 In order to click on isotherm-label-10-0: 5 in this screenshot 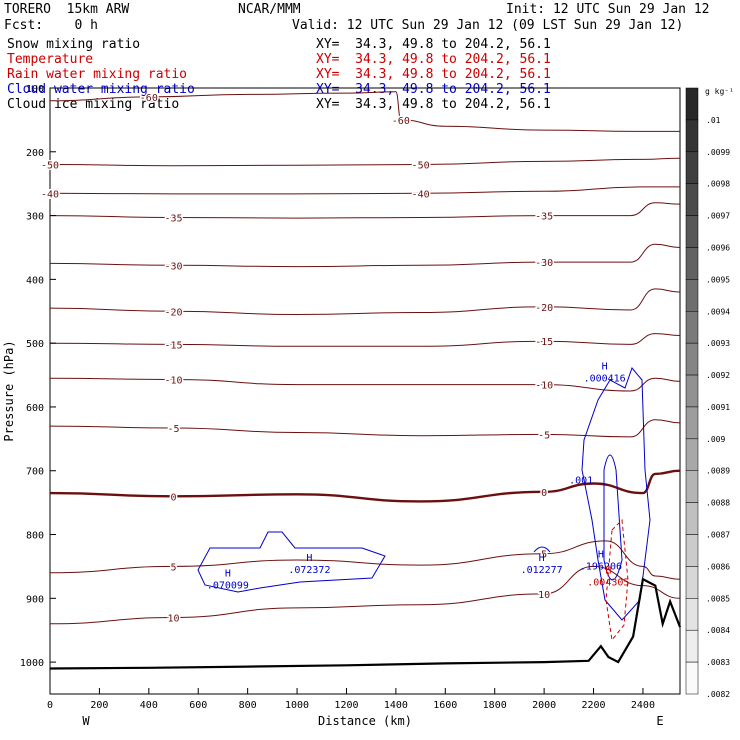, I will do `click(174, 567)`.